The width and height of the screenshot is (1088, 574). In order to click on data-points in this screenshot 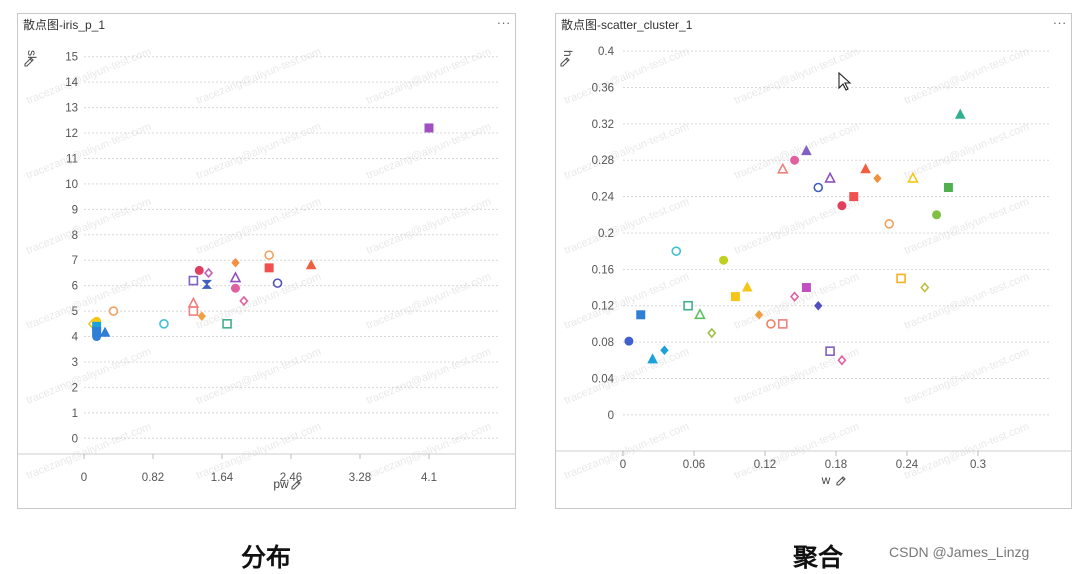, I will do `click(795, 237)`.